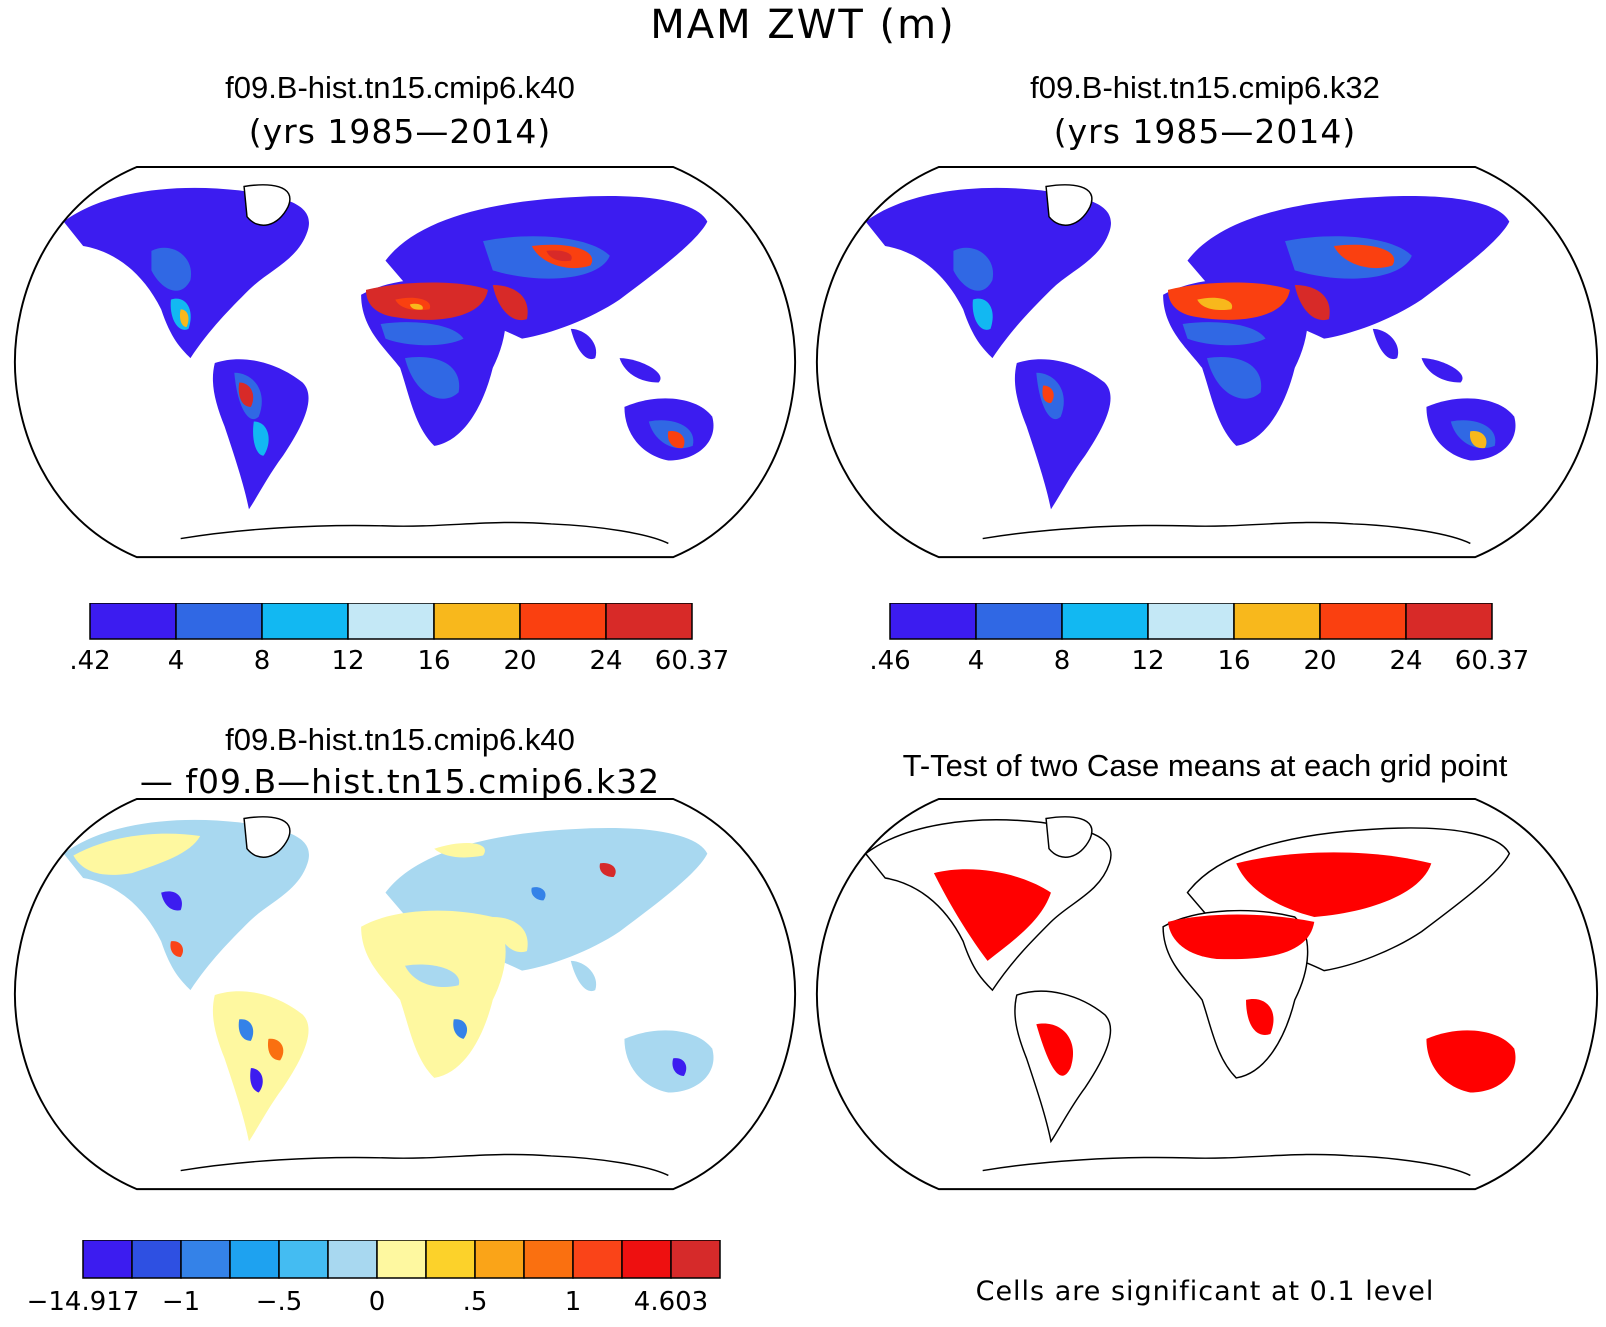 Image resolution: width=1606 pixels, height=1327 pixels. I want to click on colorbar-tick-label: .46, so click(890, 661).